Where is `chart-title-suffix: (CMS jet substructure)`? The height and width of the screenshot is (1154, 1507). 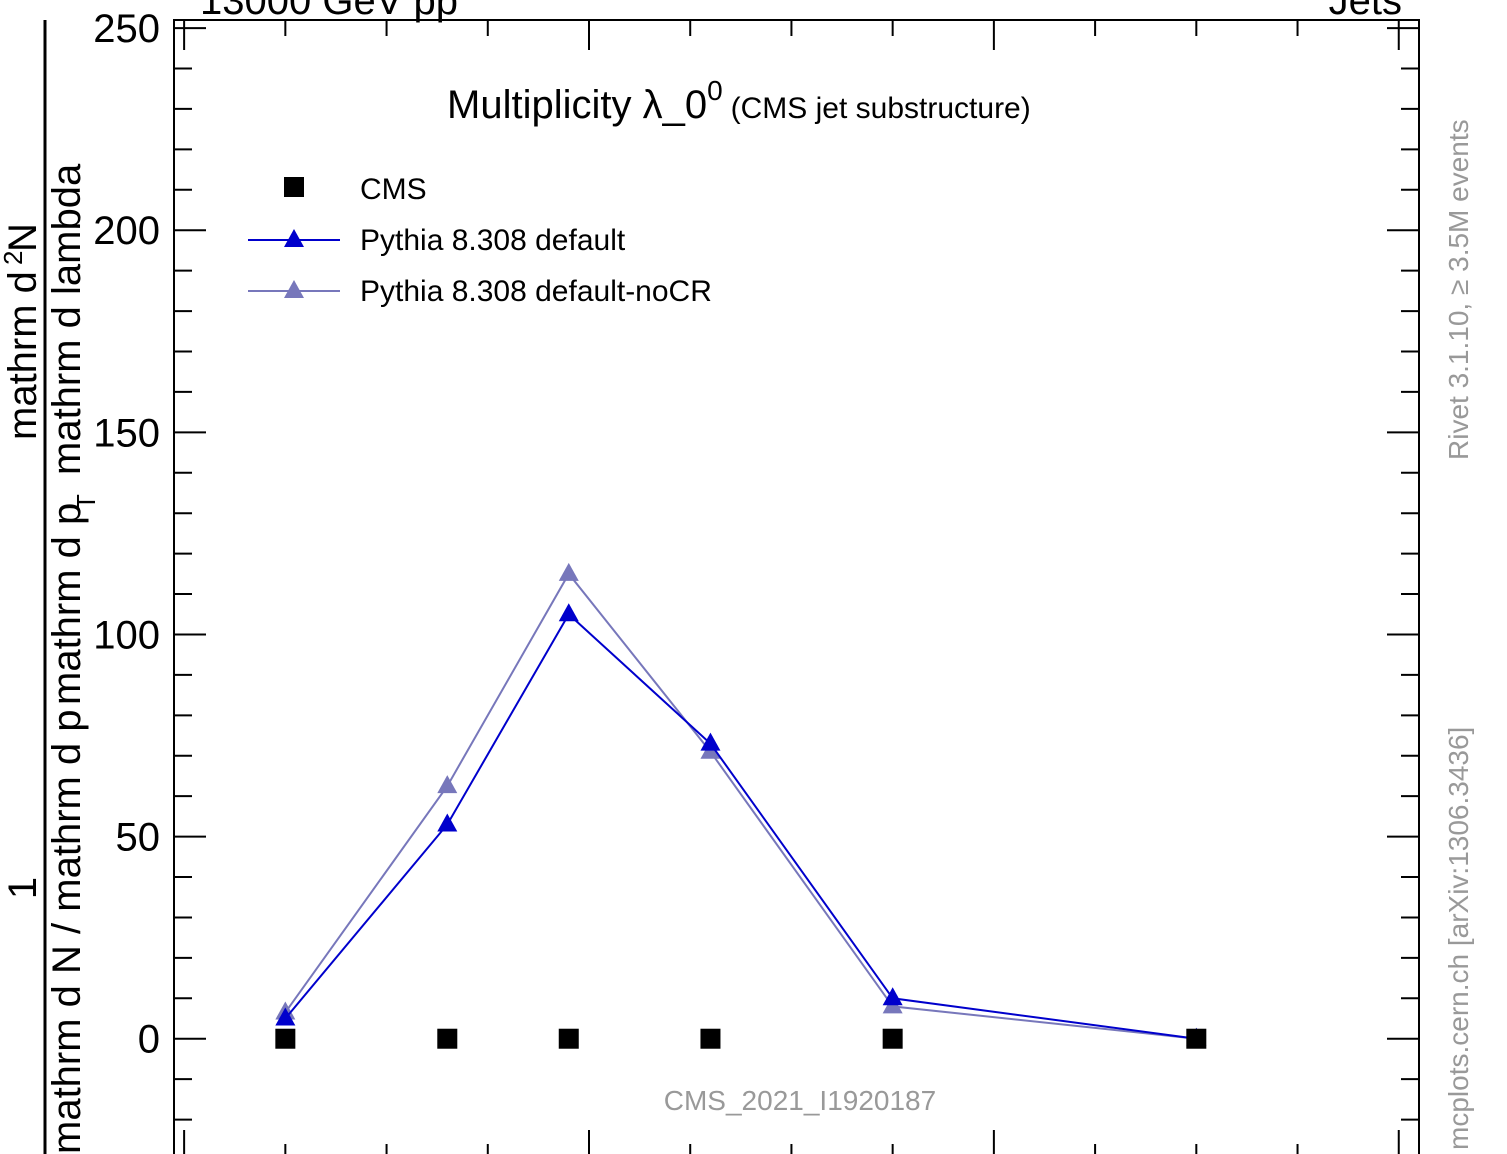
chart-title-suffix: (CMS jet substructure) is located at coordinates (881, 108).